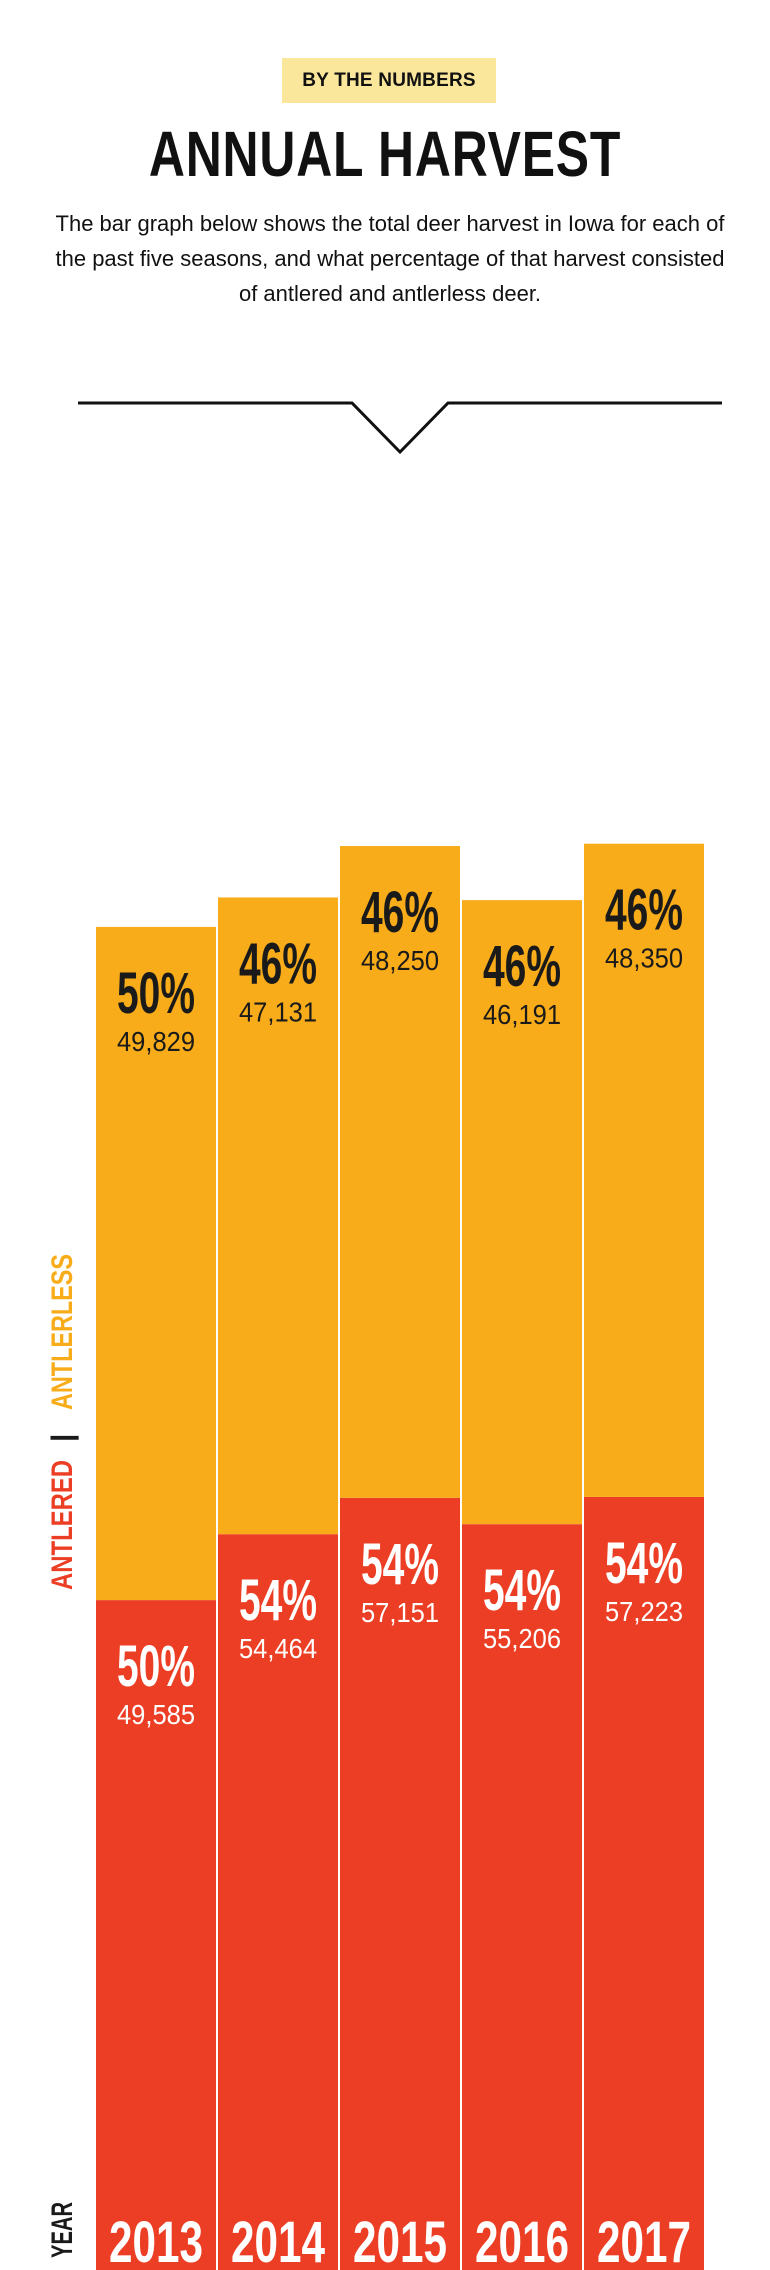 The width and height of the screenshot is (770, 2270). What do you see at coordinates (400, 1172) in the screenshot?
I see `bar-antlerless-2015` at bounding box center [400, 1172].